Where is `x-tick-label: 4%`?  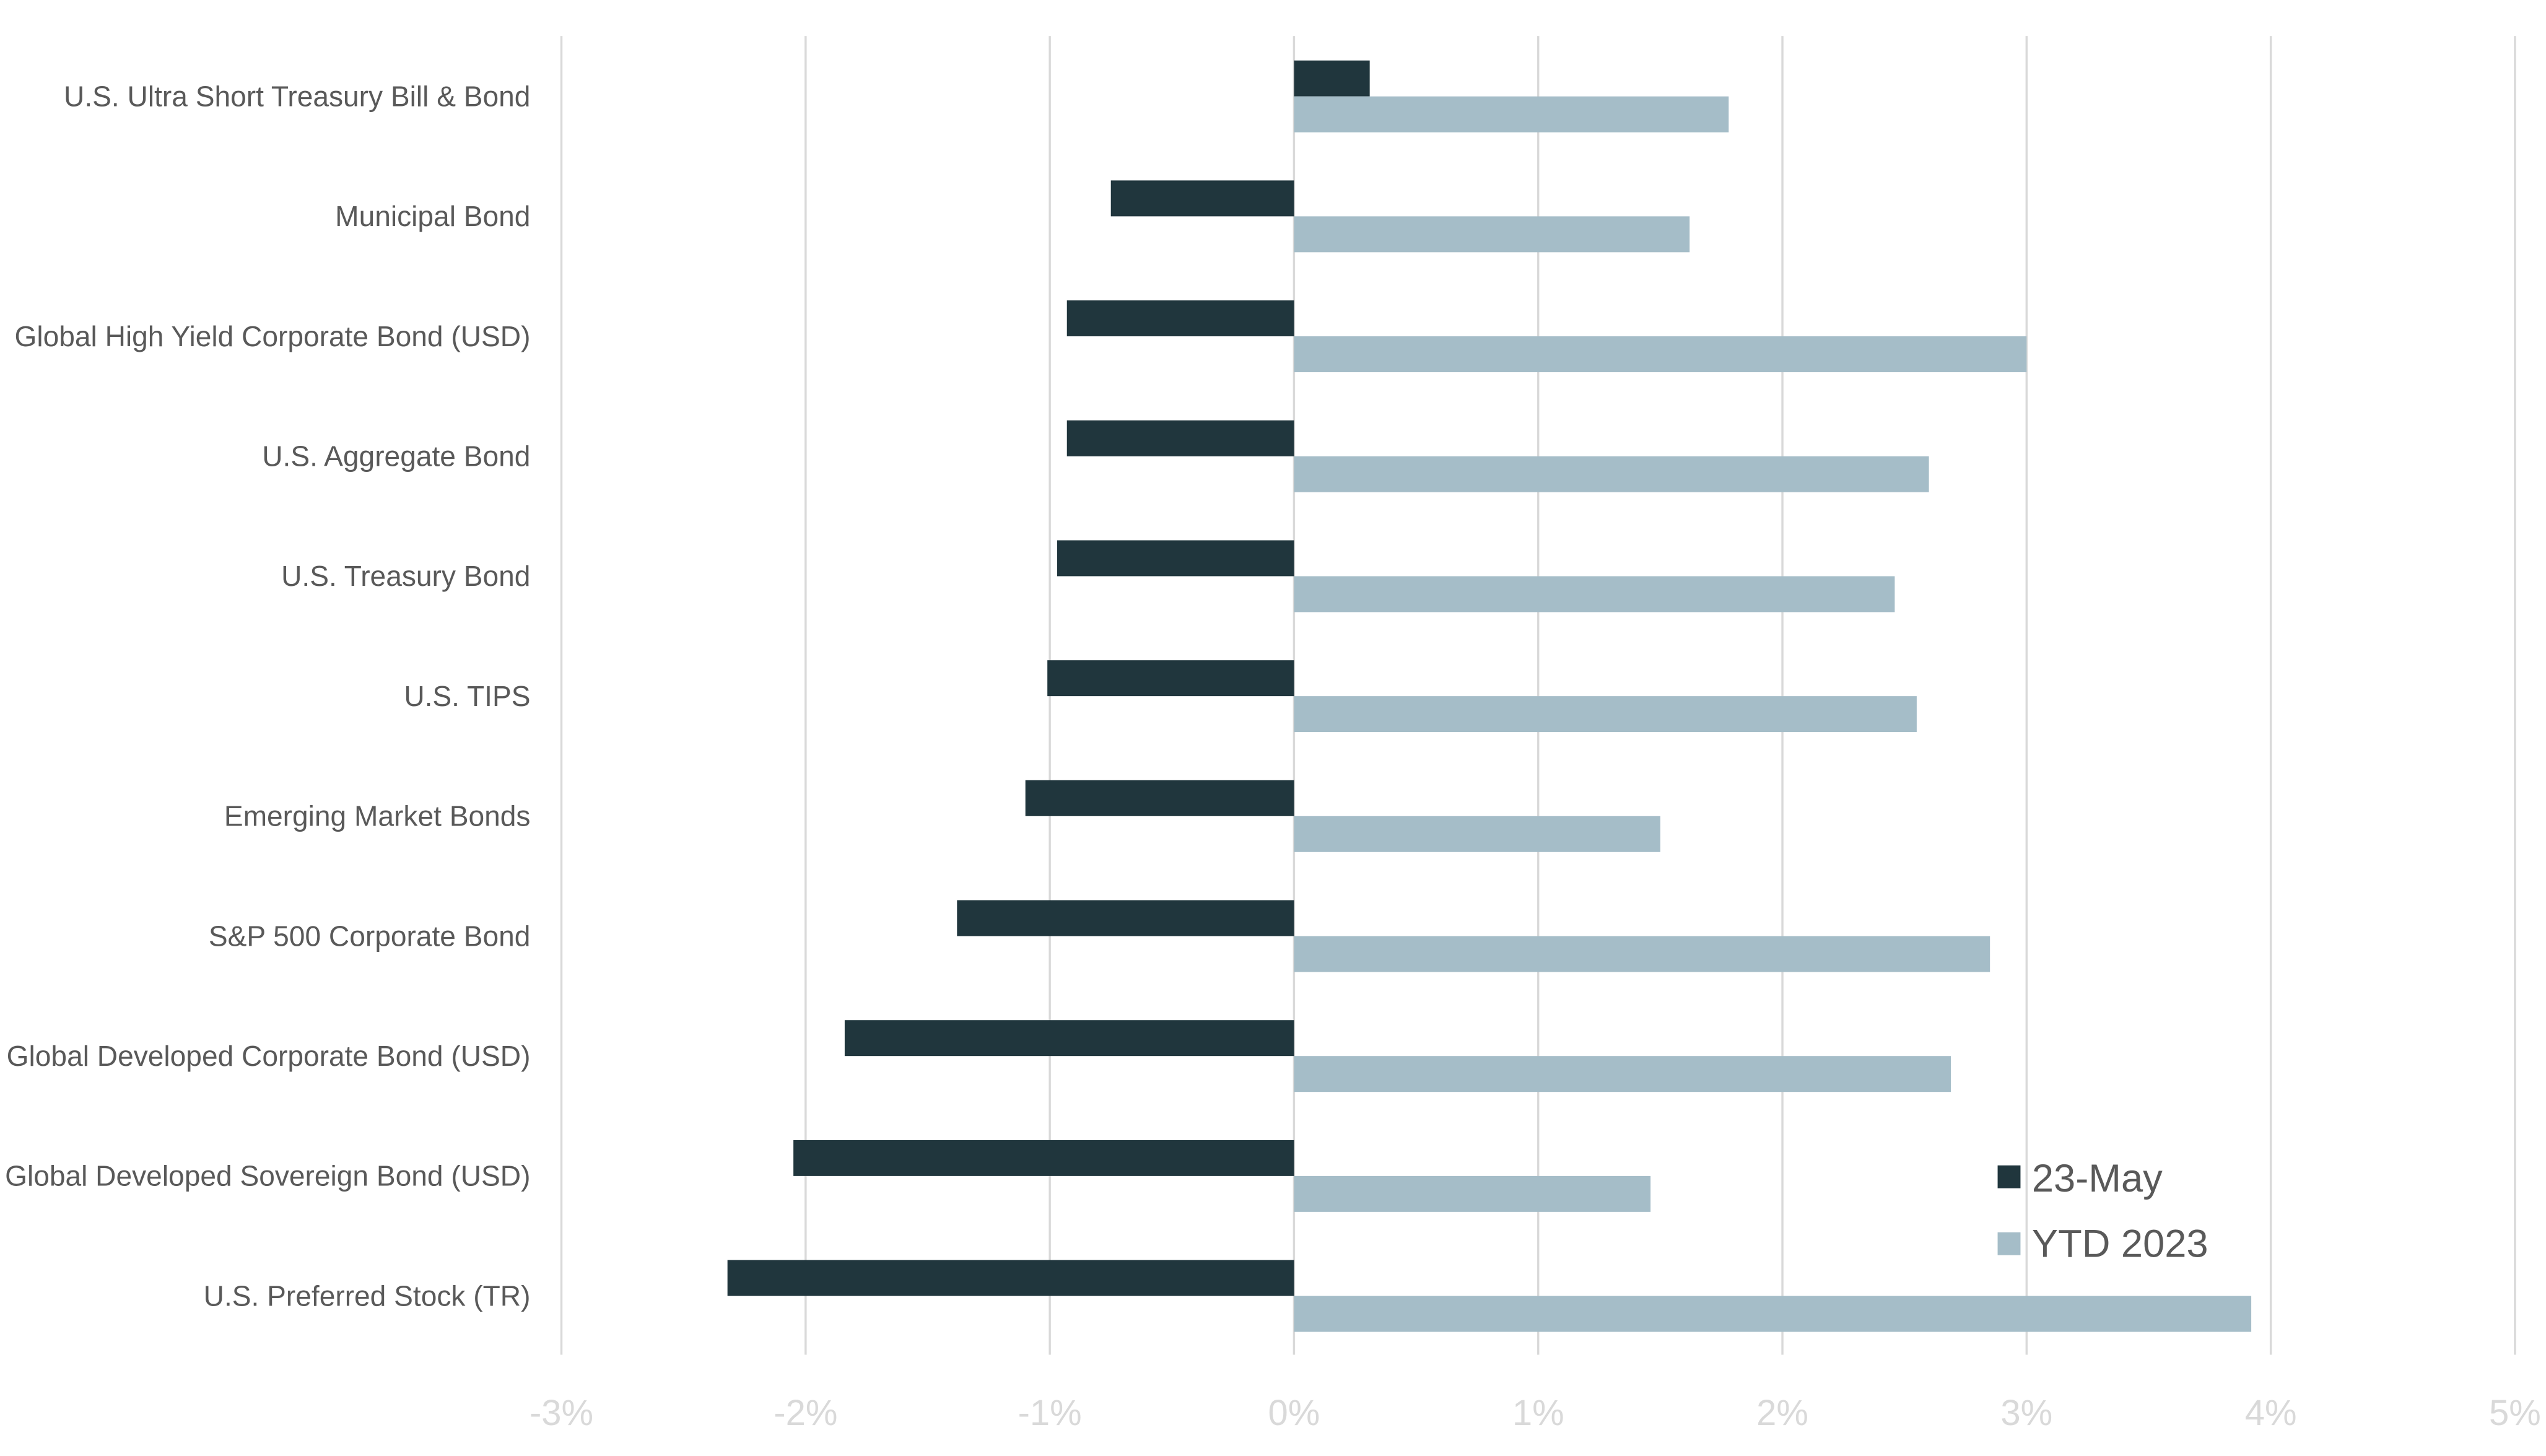
x-tick-label: 4% is located at coordinates (2271, 1413).